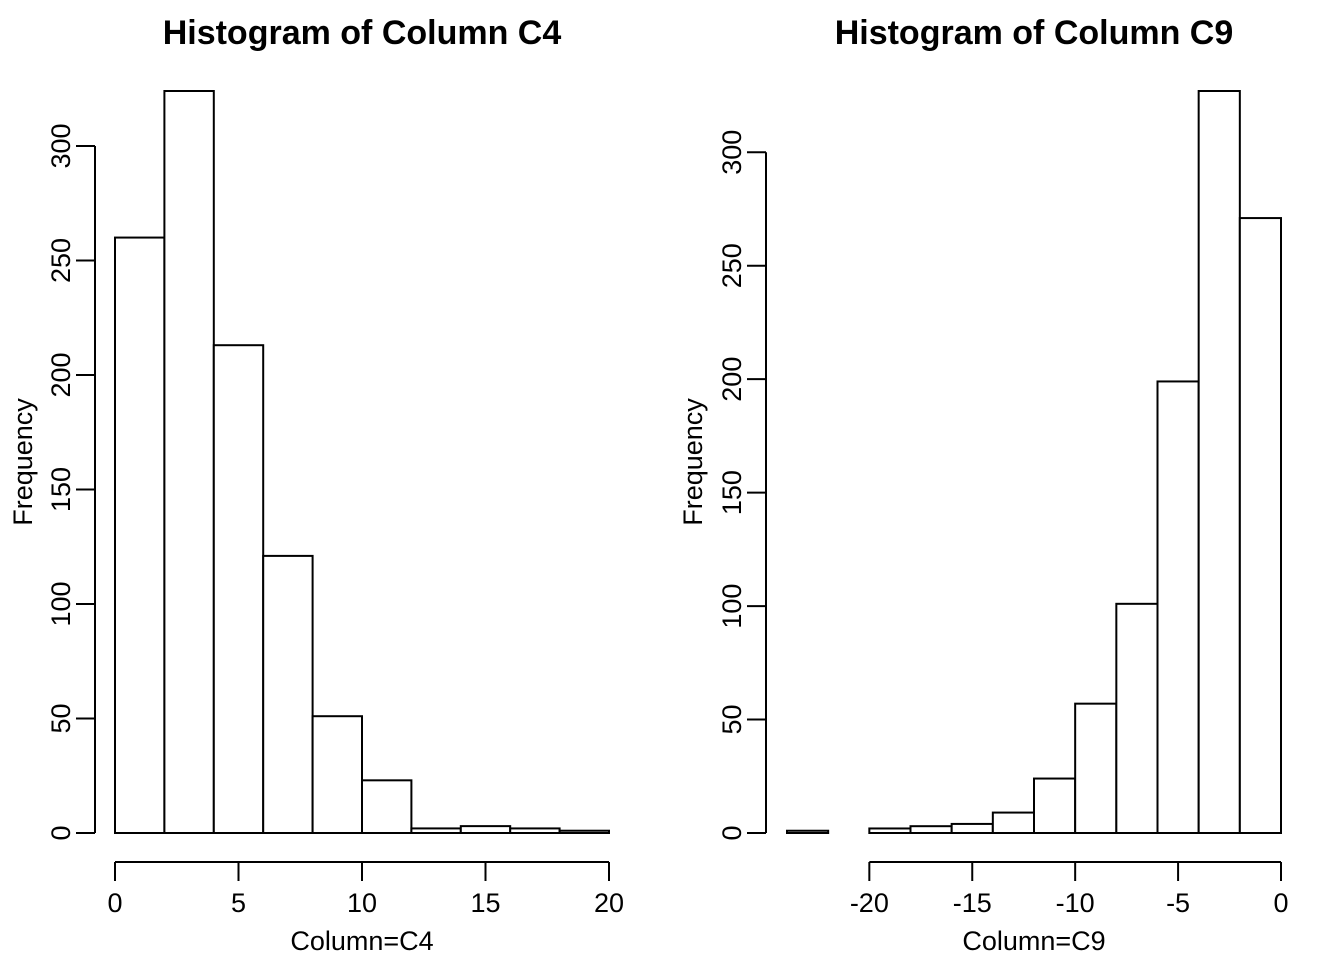 The height and width of the screenshot is (960, 1344). Describe the element at coordinates (361, 941) in the screenshot. I see `x-axis-label: Column=C4` at that location.